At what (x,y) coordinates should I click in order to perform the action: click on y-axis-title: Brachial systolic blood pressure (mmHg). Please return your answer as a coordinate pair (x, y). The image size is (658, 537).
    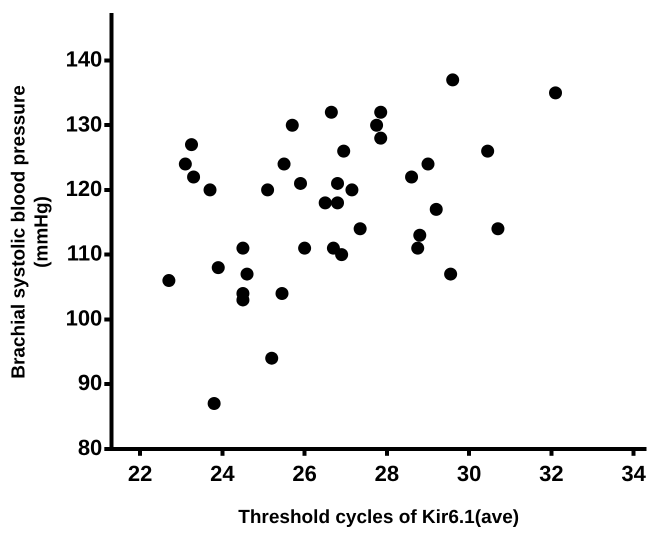
    Looking at the image, I should click on (30, 232).